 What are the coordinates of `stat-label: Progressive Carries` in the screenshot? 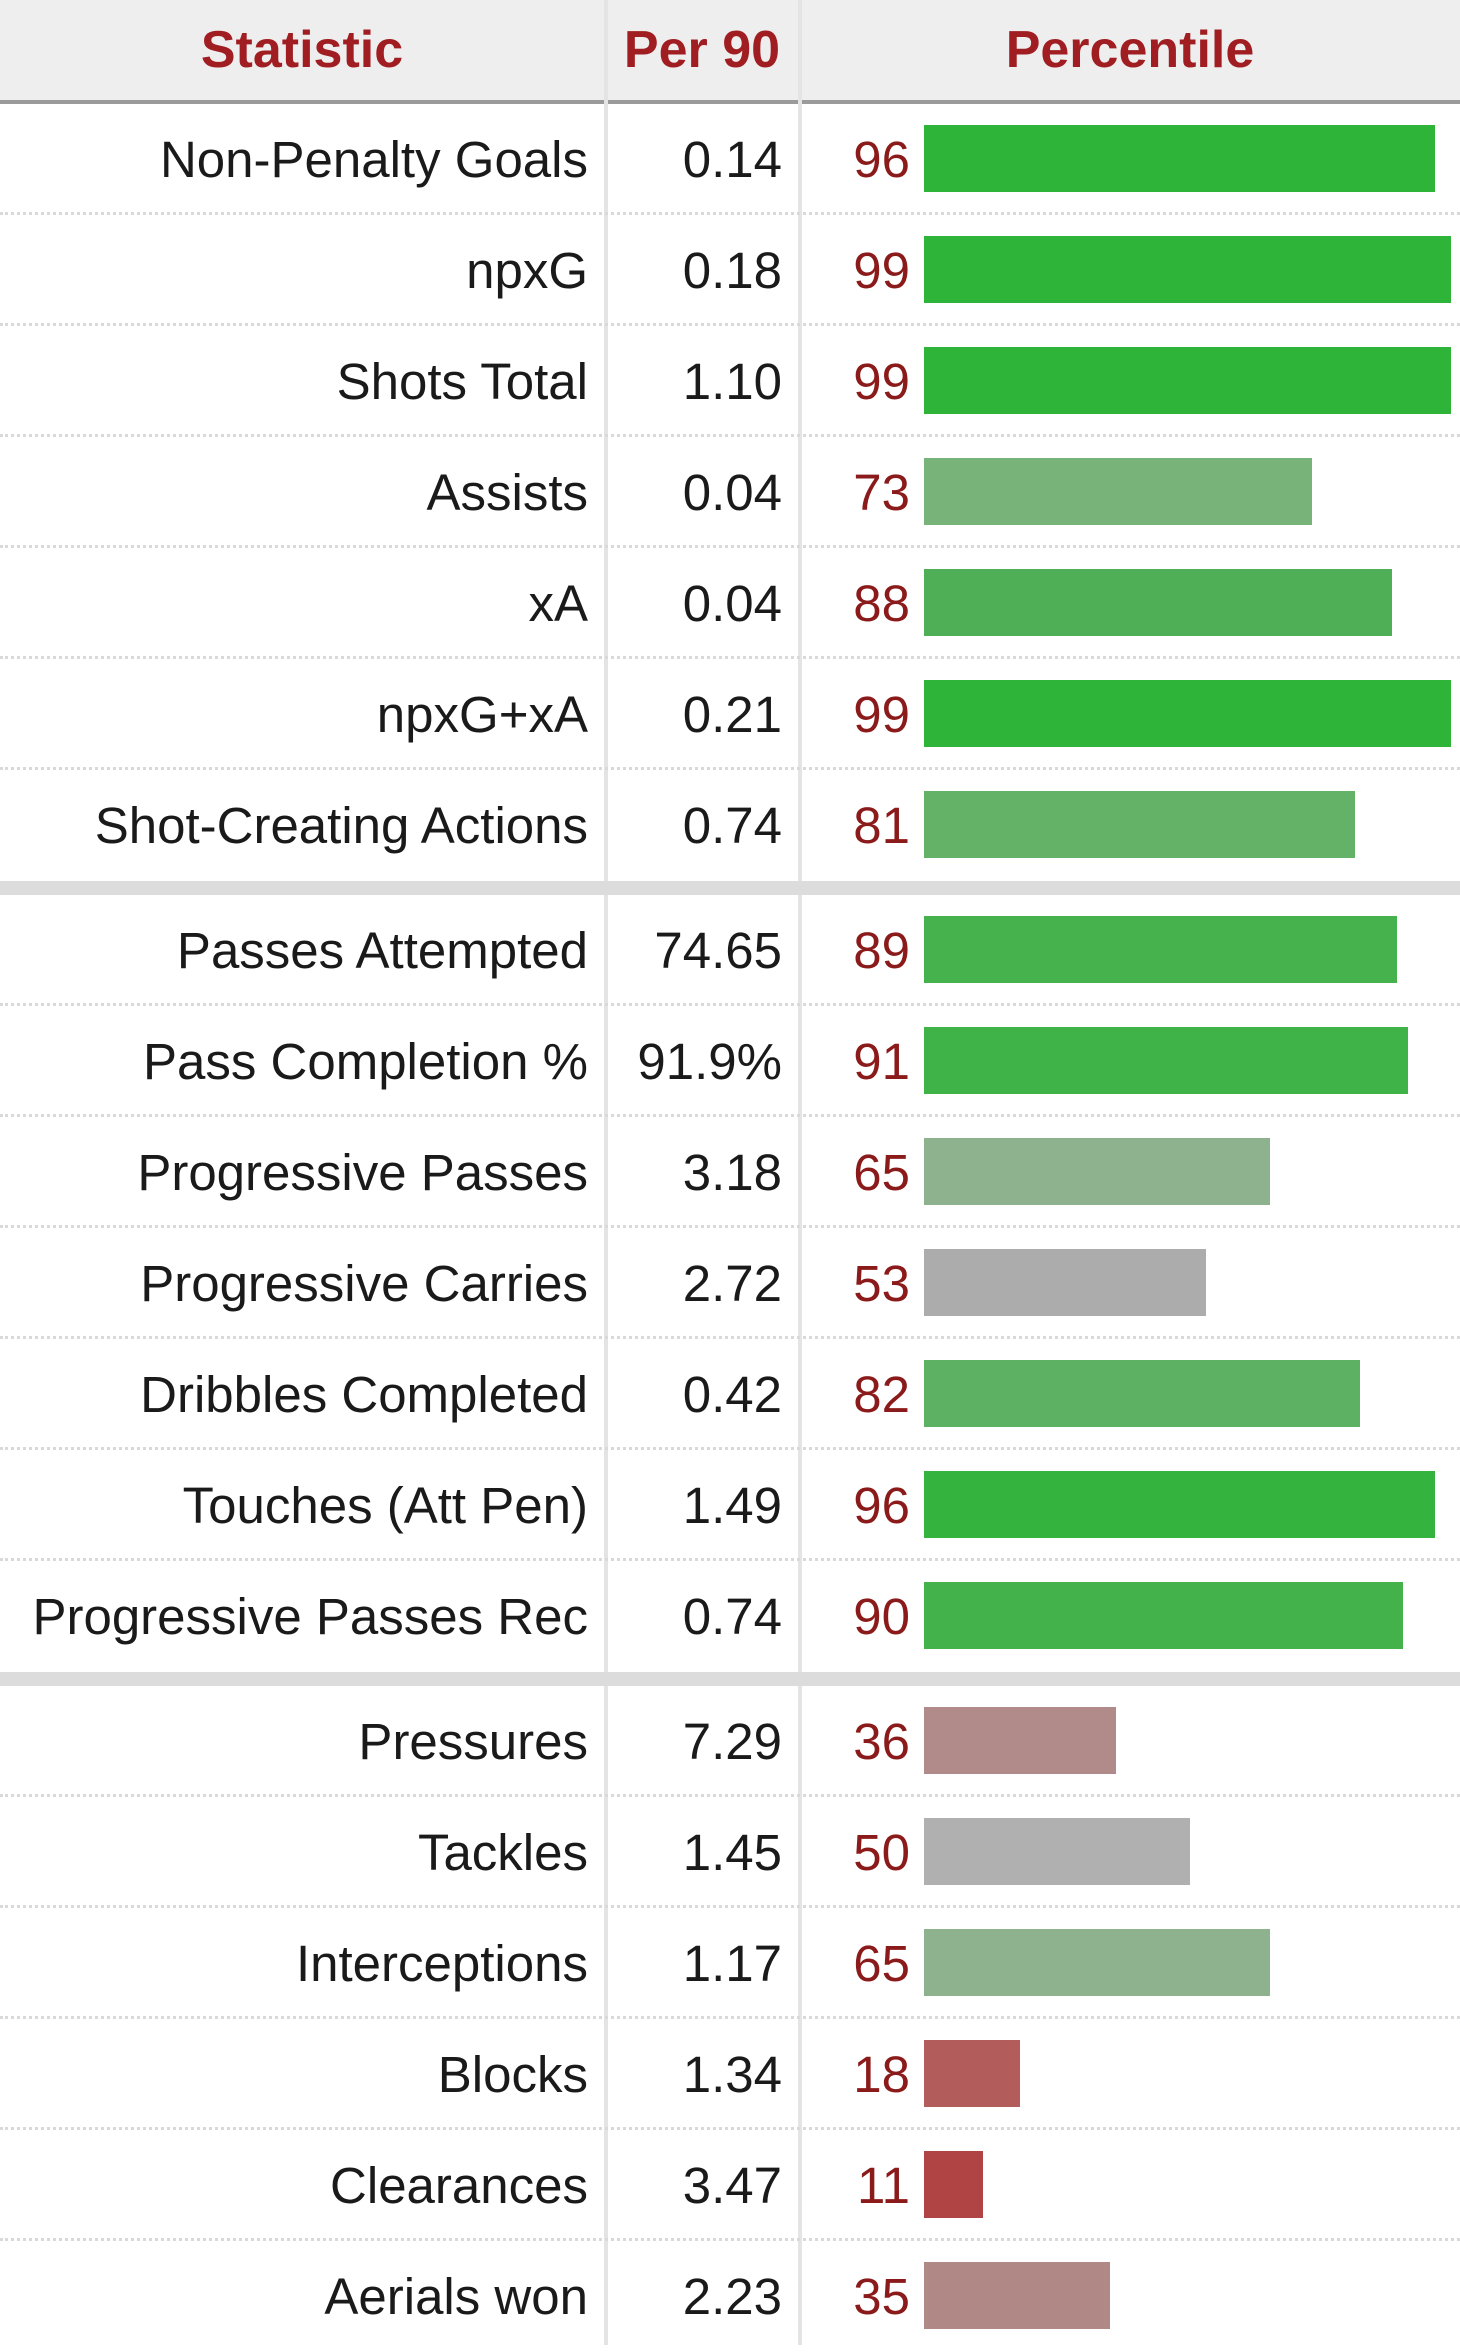 It's located at (364, 1283).